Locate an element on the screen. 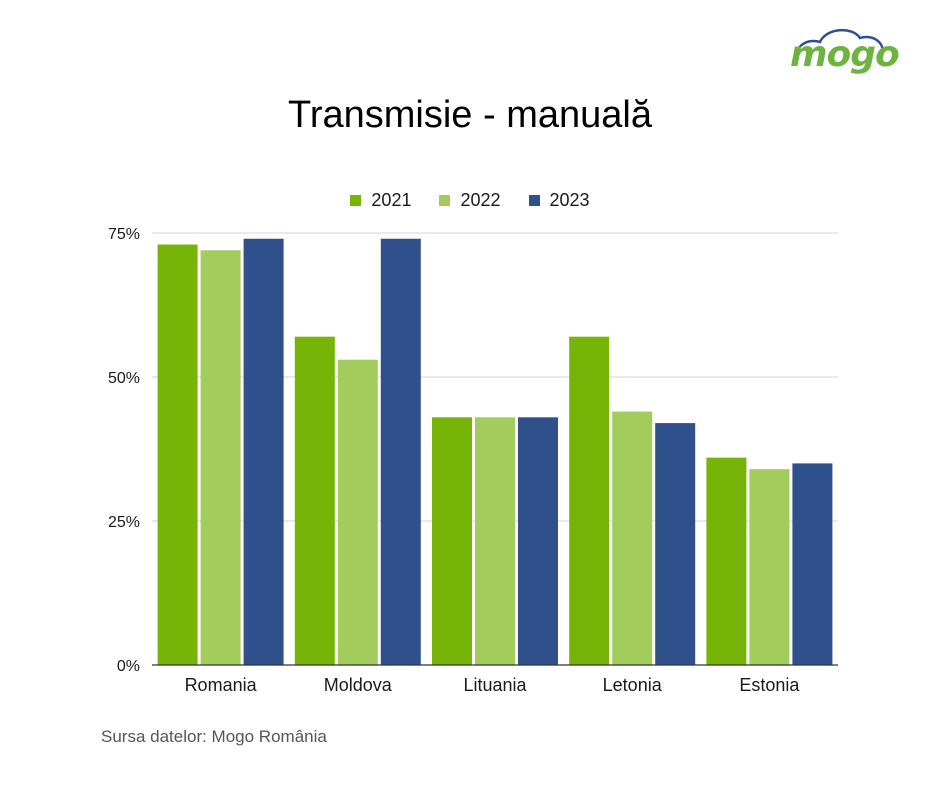 Image resolution: width=940 pixels, height=788 pixels. bar-letonia-2021 is located at coordinates (589, 500).